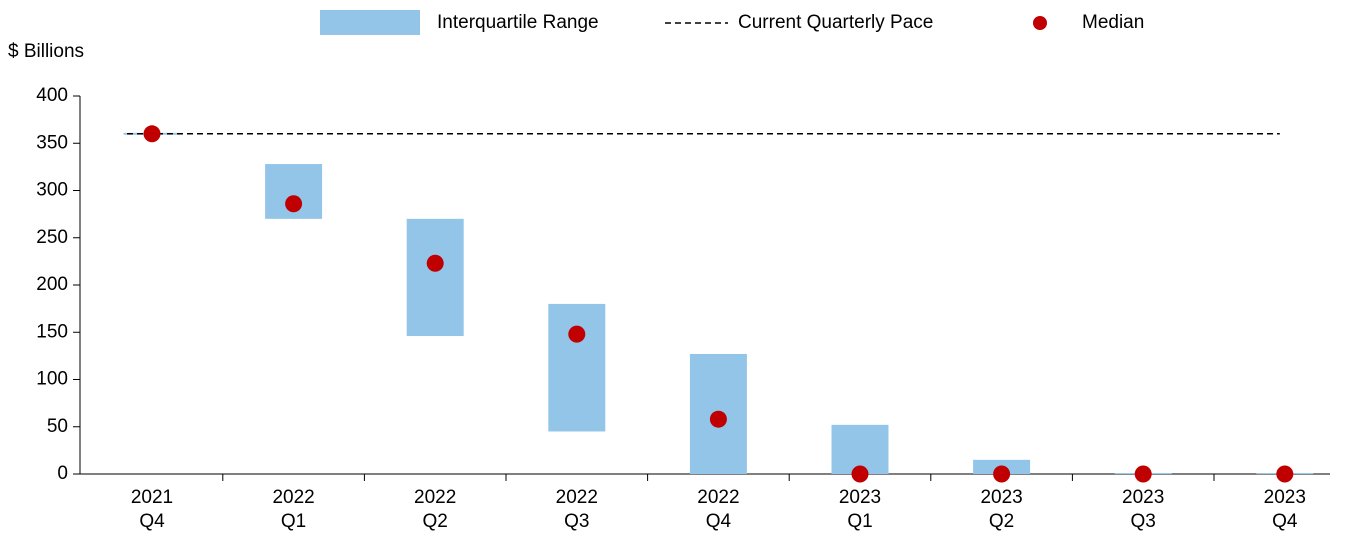 Image resolution: width=1345 pixels, height=542 pixels. I want to click on y-tick-label: 0, so click(62, 473).